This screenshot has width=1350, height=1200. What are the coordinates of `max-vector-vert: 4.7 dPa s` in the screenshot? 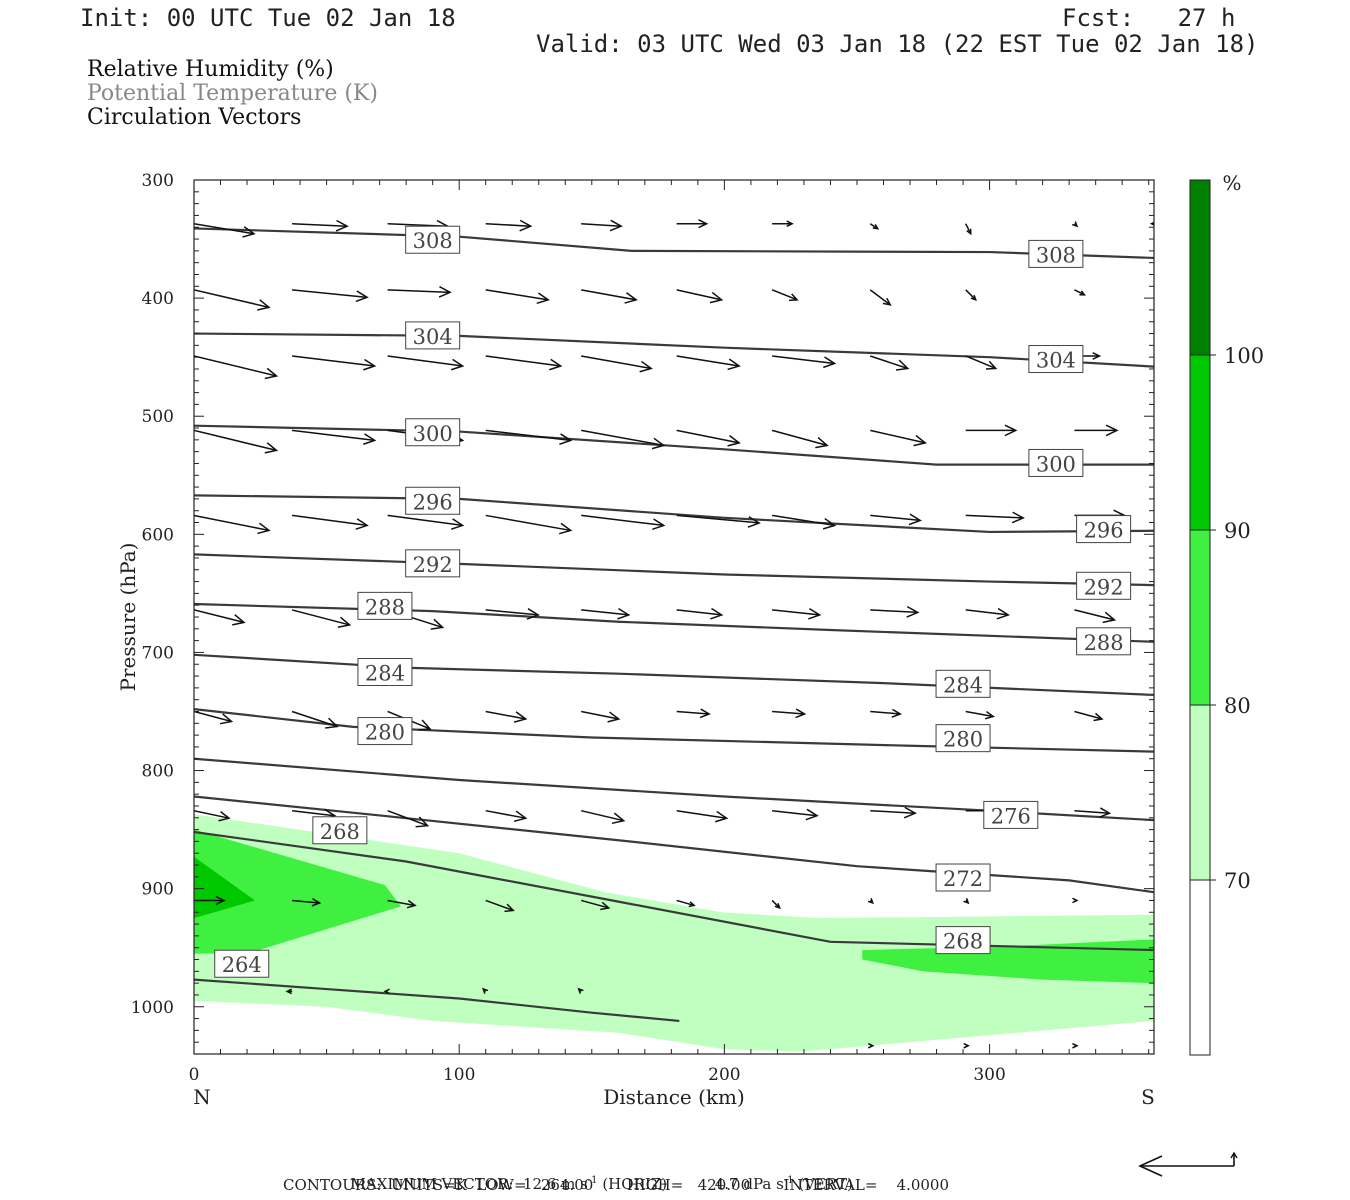 It's located at (749, 1184).